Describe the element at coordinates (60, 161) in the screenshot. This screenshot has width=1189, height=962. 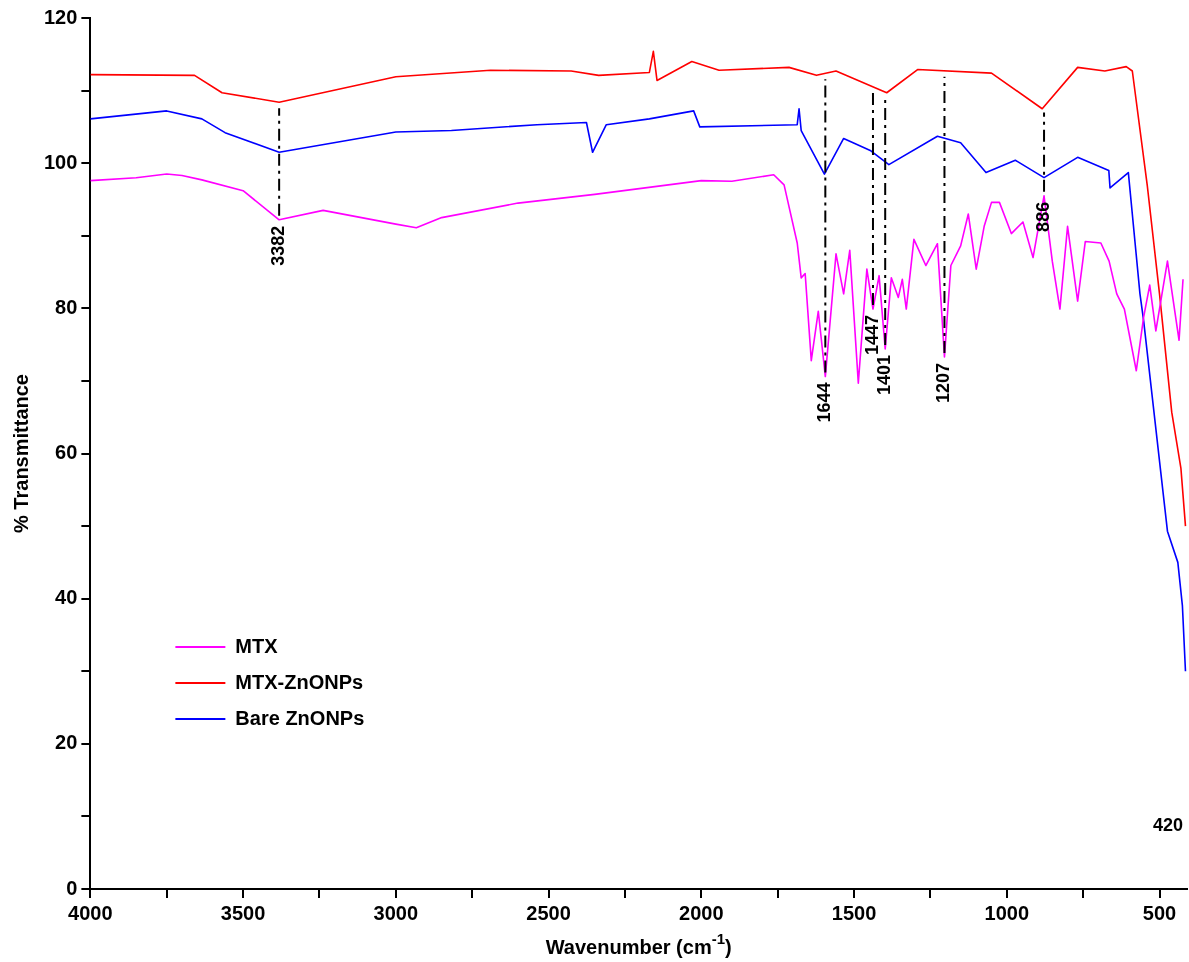
I see `y-tick-label: 100` at that location.